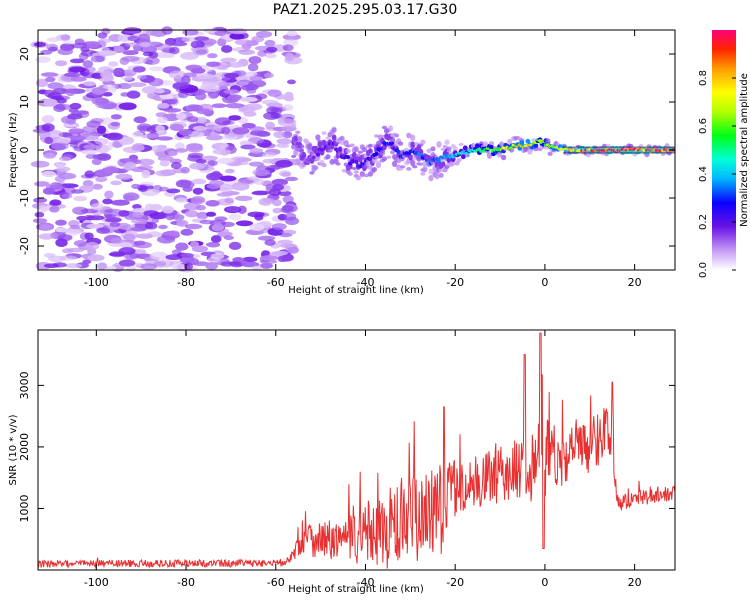 This screenshot has height=600, width=750. Describe the element at coordinates (703, 270) in the screenshot. I see `colorbar-tick-label: 0.0` at that location.